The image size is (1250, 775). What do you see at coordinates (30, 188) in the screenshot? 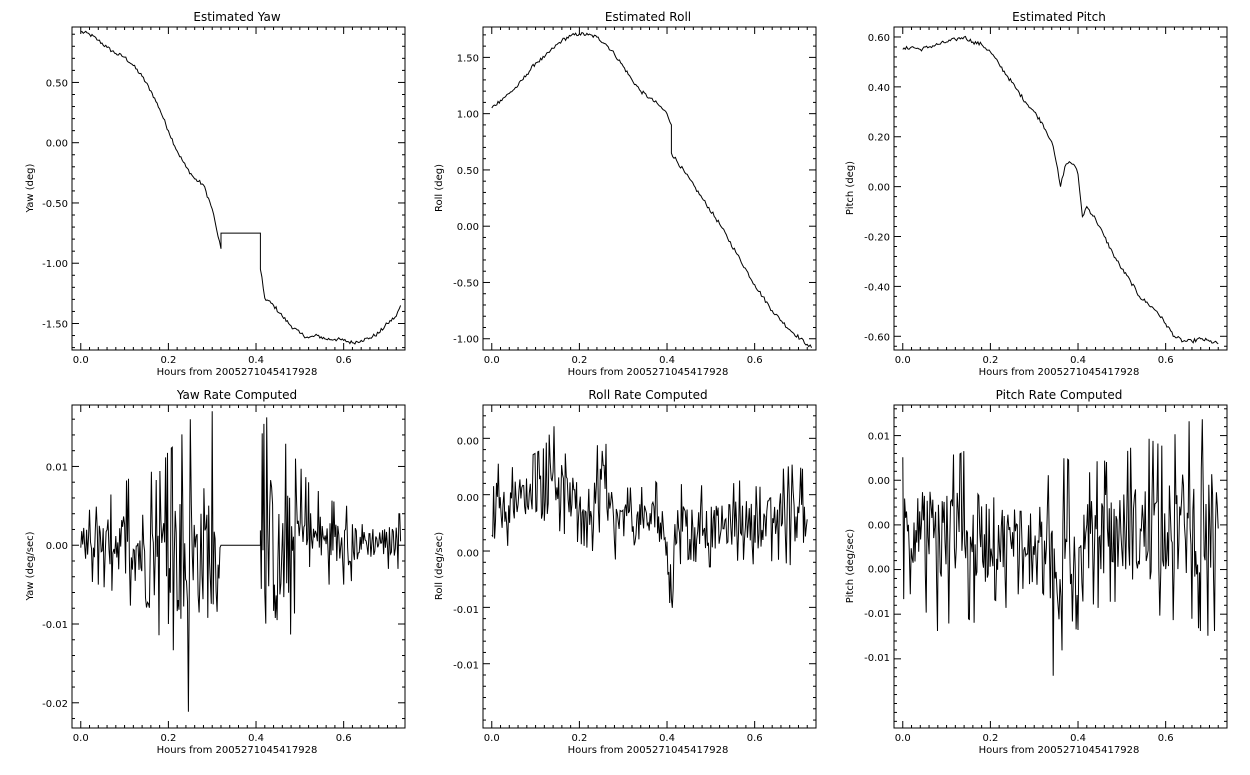
I see `y-axis-label: Yaw (deg)` at bounding box center [30, 188].